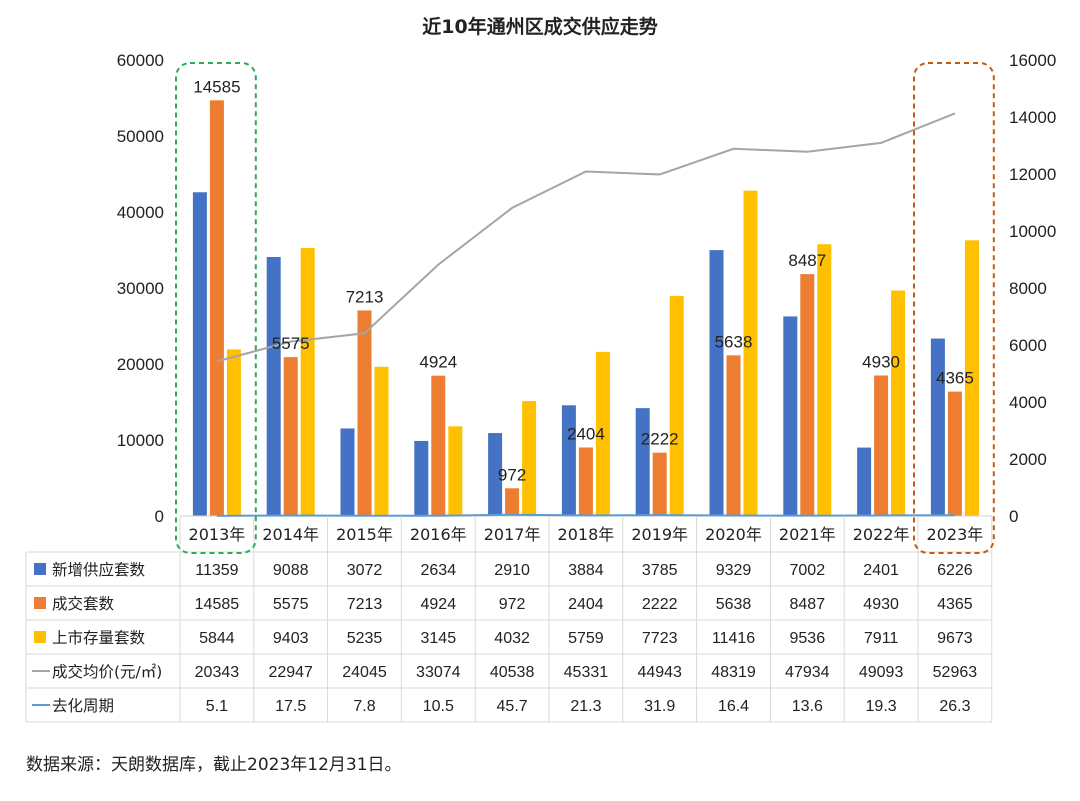 This screenshot has width=1080, height=801. Describe the element at coordinates (438, 362) in the screenshot. I see `data-label: 4924` at that location.